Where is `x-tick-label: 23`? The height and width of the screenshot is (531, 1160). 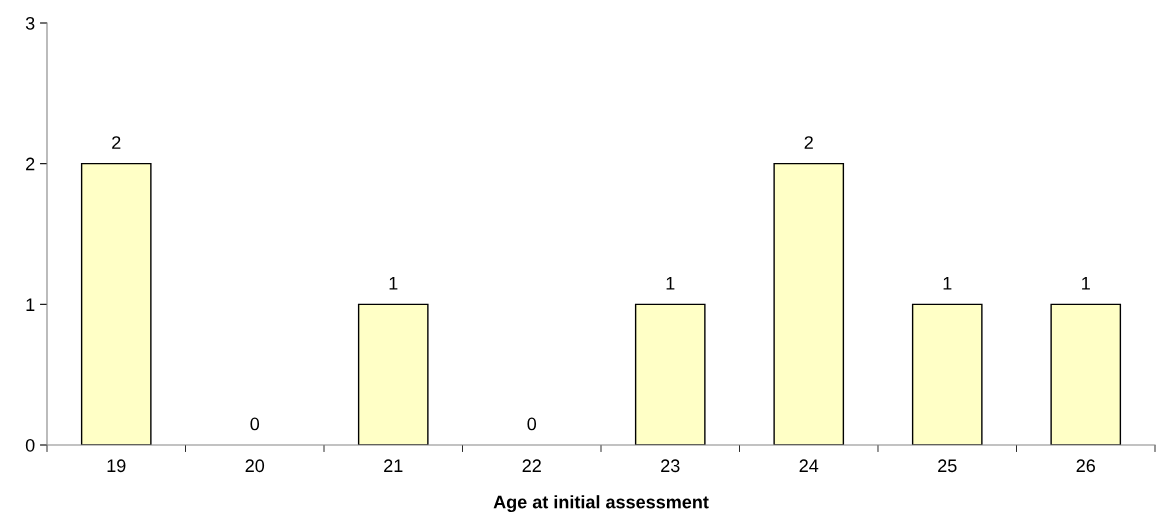
x-tick-label: 23 is located at coordinates (670, 466).